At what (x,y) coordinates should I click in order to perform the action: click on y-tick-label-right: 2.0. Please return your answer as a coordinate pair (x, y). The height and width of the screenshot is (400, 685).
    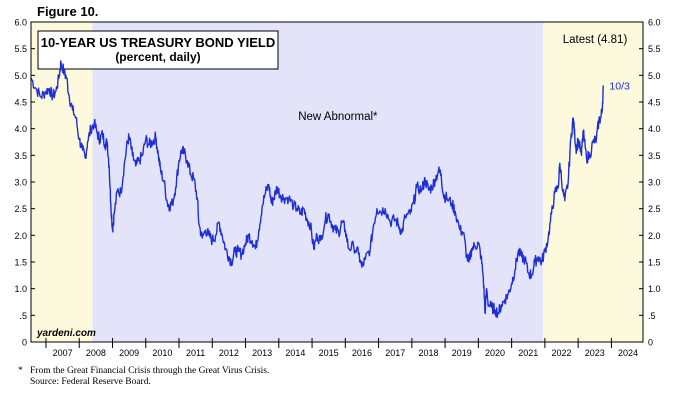
    Looking at the image, I should click on (654, 236).